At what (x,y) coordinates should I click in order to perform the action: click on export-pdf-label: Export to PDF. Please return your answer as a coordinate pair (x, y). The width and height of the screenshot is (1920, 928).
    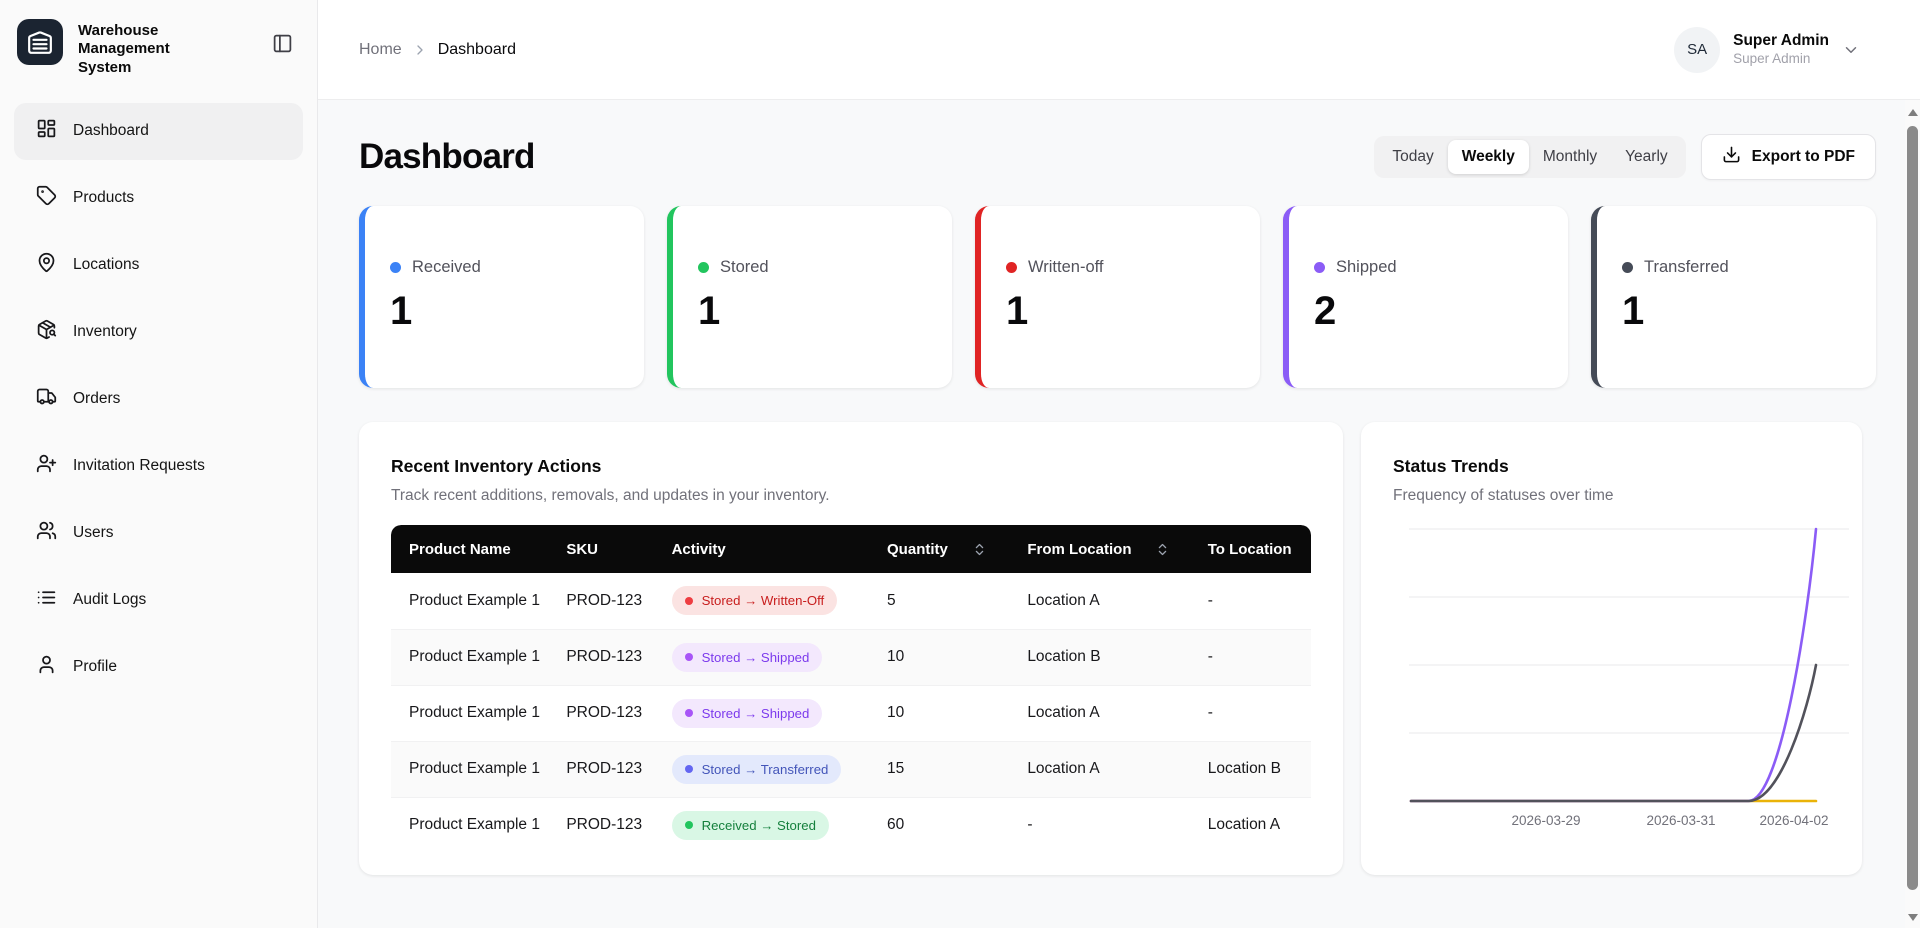
    Looking at the image, I should click on (1803, 156).